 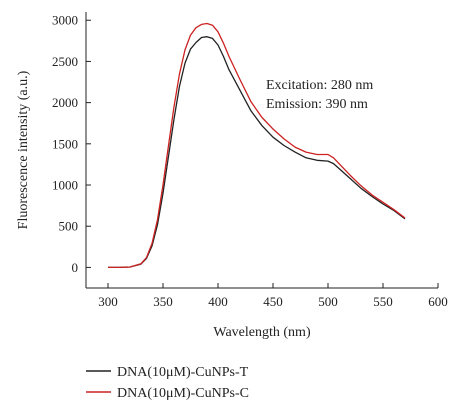 I want to click on y-tick-label: 3000, so click(x=65, y=20).